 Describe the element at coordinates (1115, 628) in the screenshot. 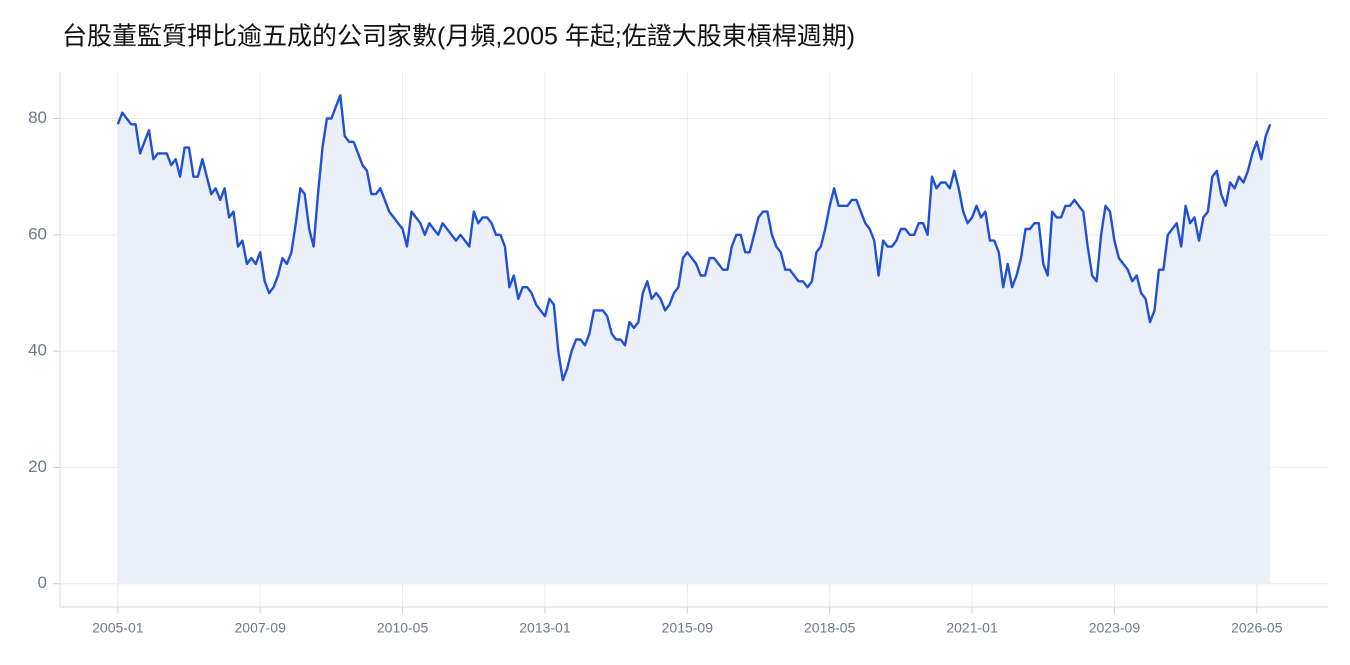

I see `x-tick-label: 2023-09` at that location.